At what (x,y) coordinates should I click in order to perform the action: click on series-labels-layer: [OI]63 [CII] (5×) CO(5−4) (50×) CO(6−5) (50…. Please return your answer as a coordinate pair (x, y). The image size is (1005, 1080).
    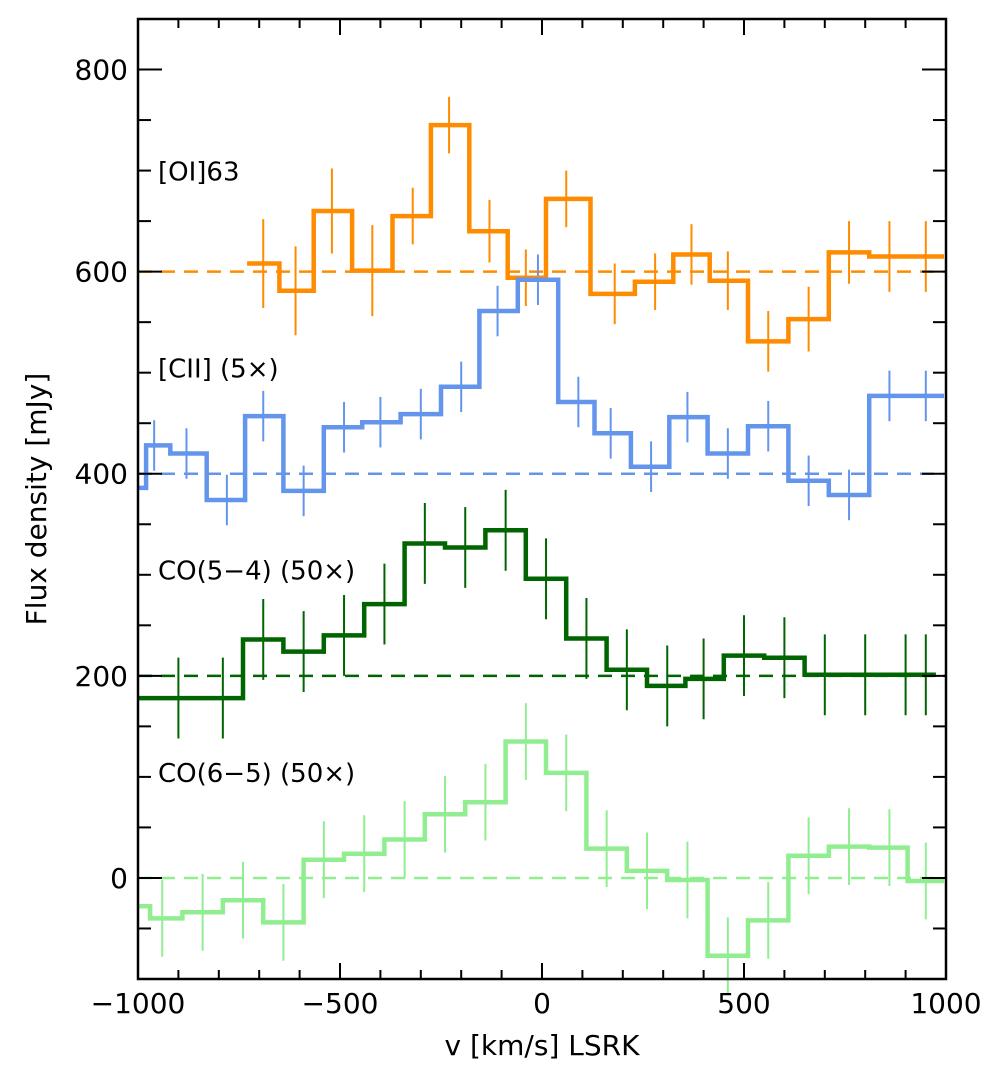
    Looking at the image, I should click on (256, 473).